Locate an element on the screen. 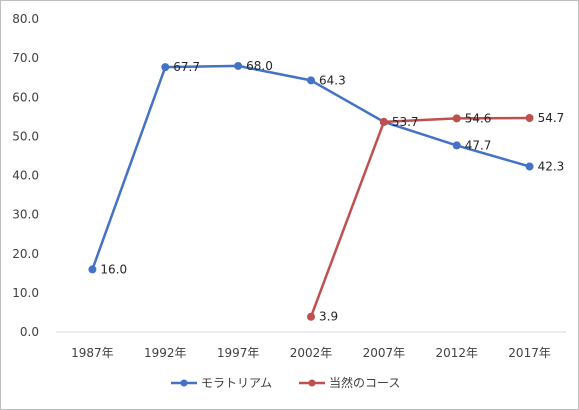  x-tick-label: 1987年 is located at coordinates (92, 353).